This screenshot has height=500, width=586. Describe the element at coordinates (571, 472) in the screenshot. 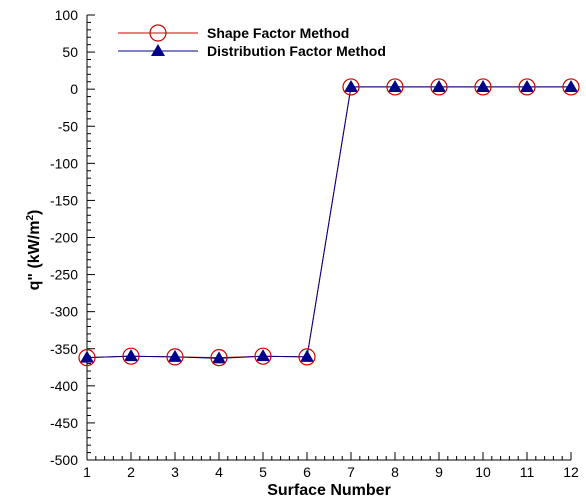

I see `x-tick-label: 12` at that location.